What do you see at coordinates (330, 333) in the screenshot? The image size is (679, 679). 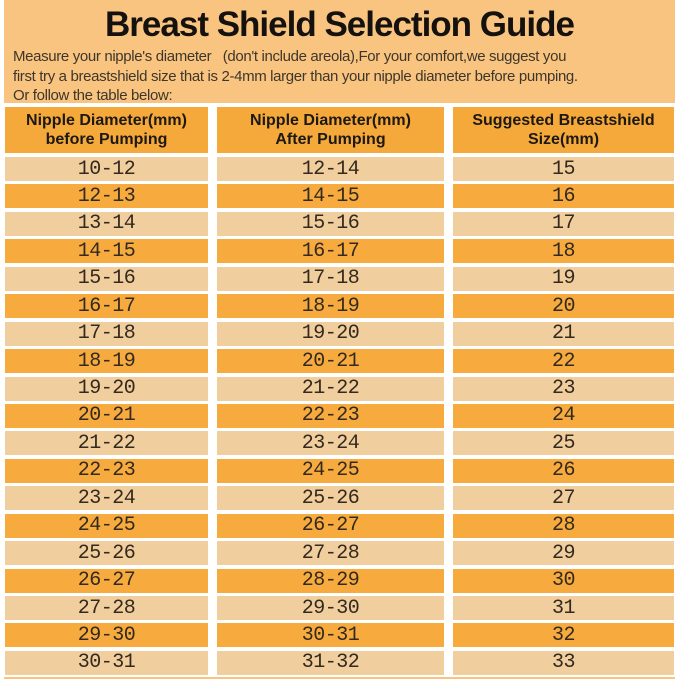 I see `cell-after-pumping: 19-20` at bounding box center [330, 333].